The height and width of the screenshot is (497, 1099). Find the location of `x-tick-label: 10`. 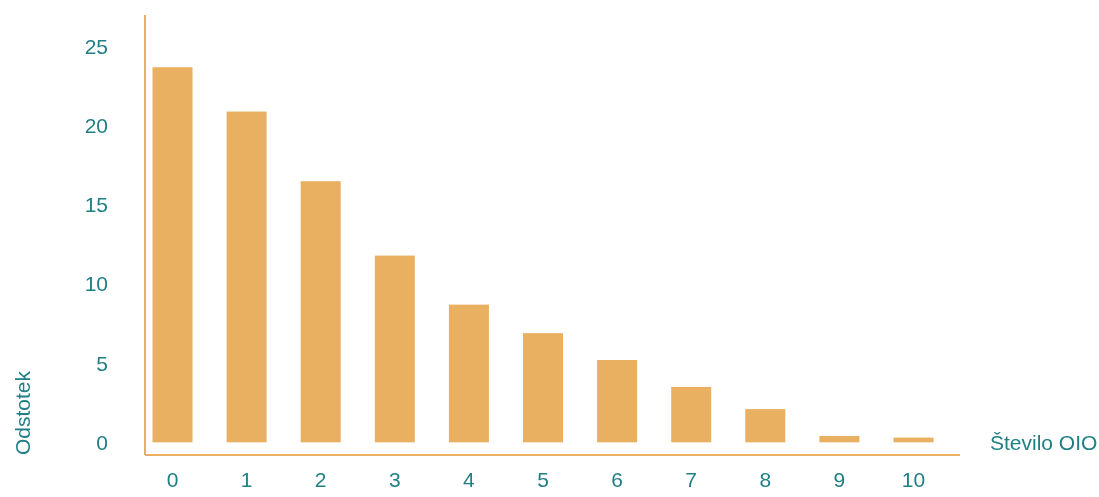

x-tick-label: 10 is located at coordinates (913, 479).